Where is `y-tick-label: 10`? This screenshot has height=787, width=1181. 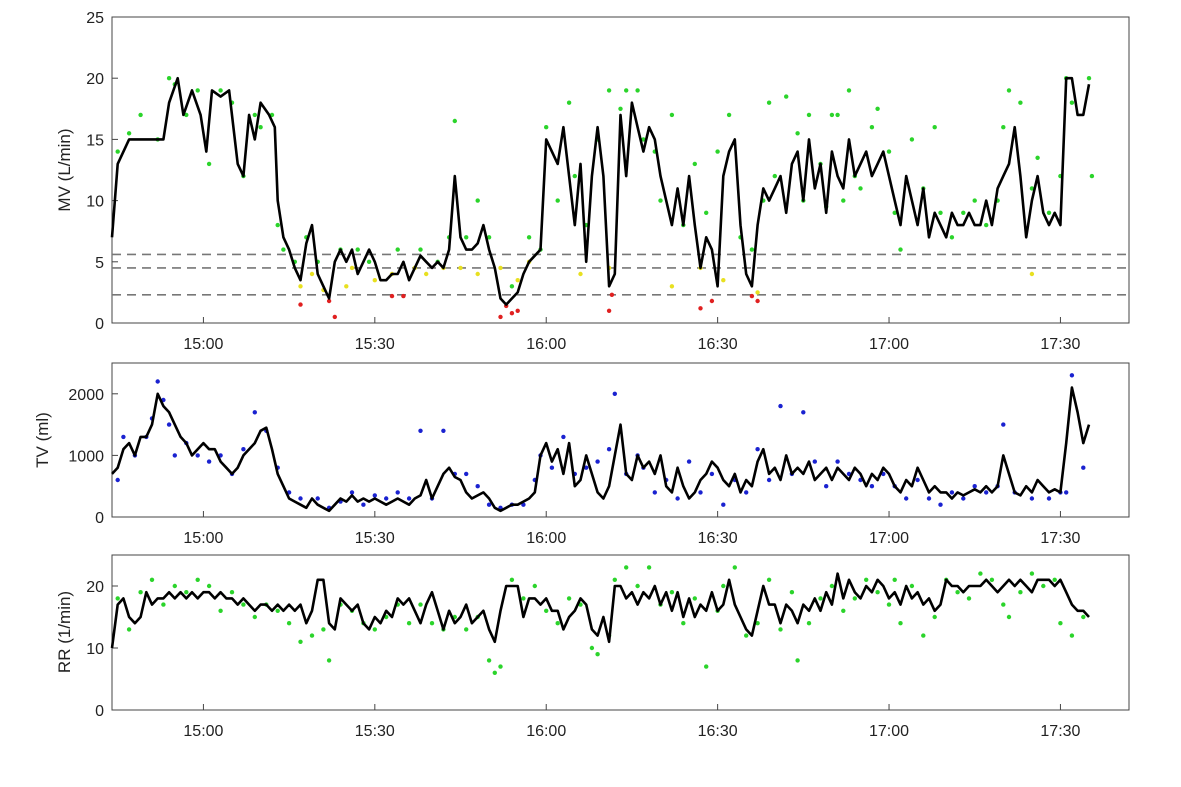
y-tick-label: 10 is located at coordinates (95, 202).